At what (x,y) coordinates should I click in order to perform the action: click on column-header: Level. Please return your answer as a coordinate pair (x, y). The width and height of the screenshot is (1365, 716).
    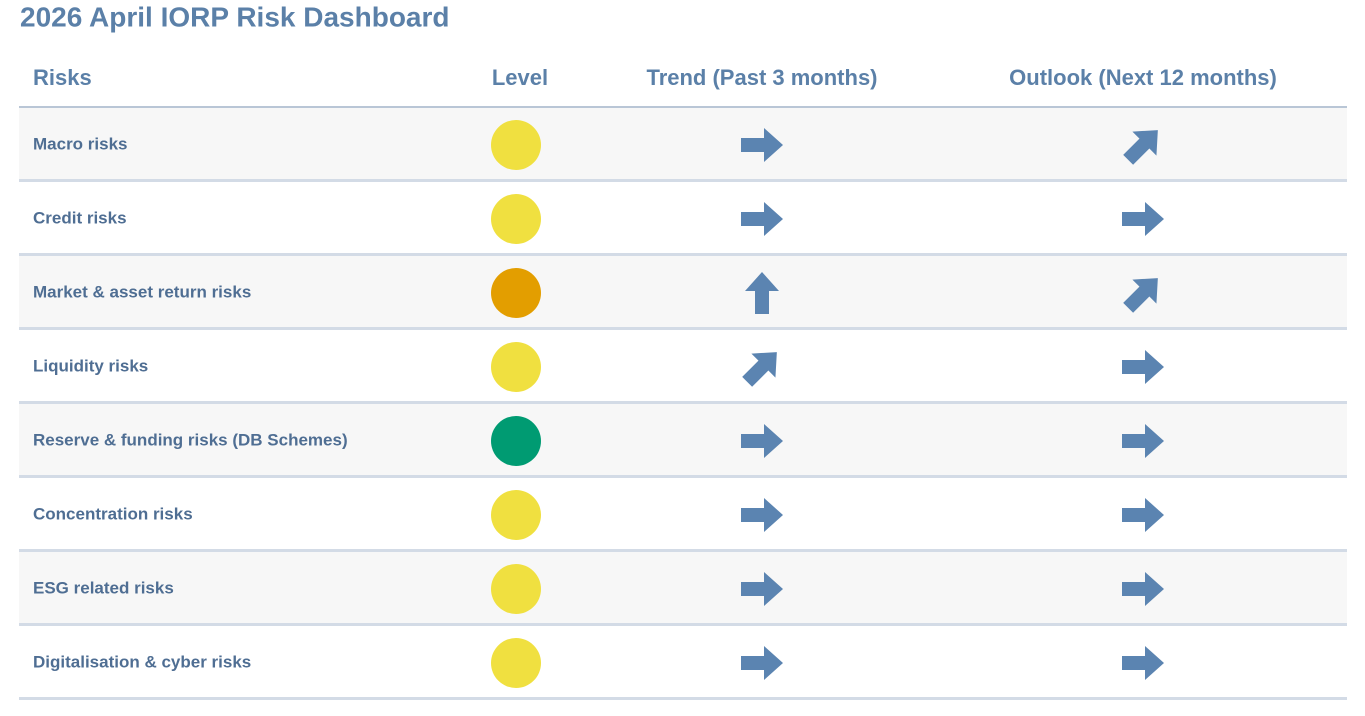
    Looking at the image, I should click on (520, 77).